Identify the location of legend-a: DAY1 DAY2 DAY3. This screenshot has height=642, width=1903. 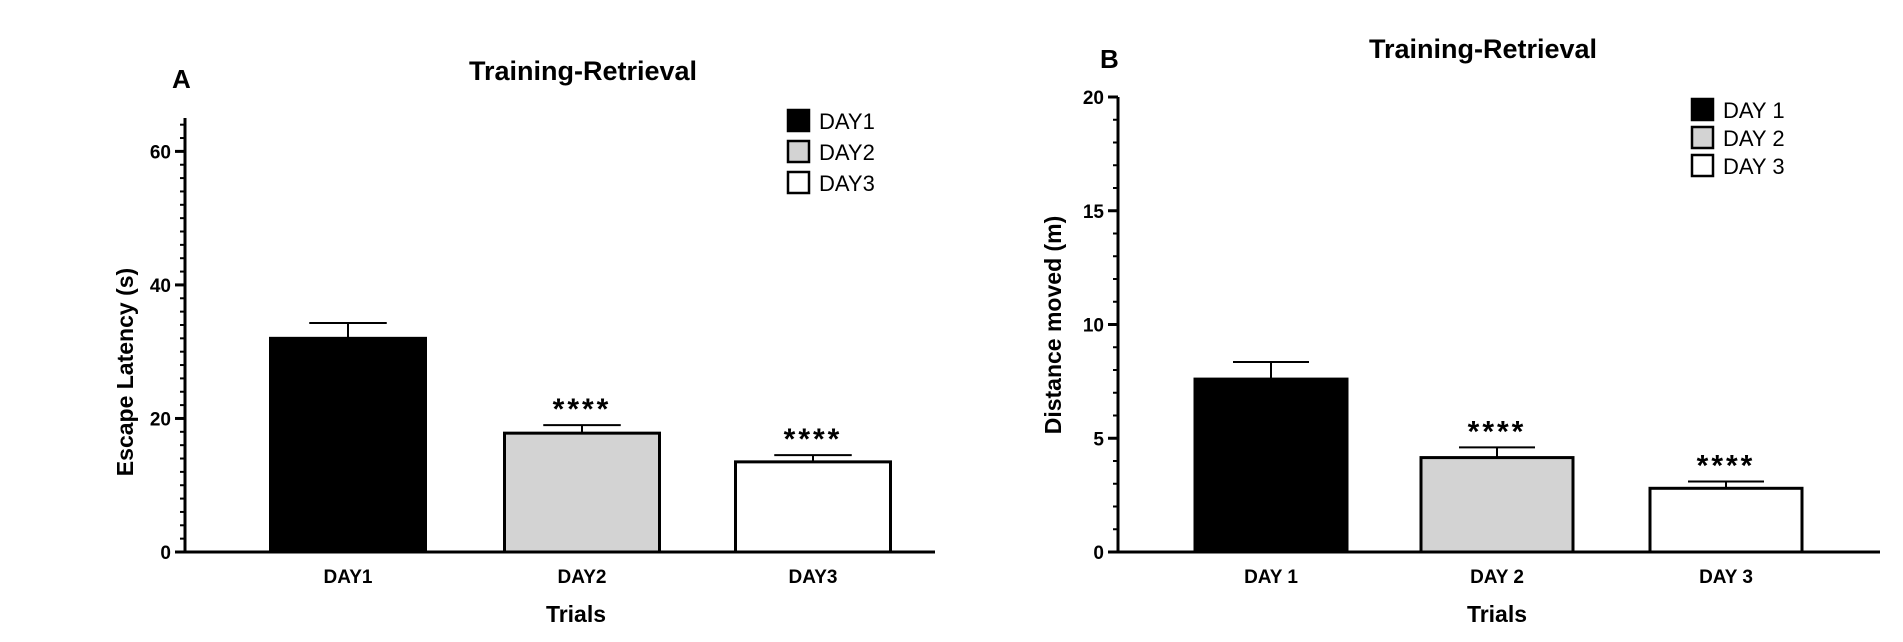
(830, 152).